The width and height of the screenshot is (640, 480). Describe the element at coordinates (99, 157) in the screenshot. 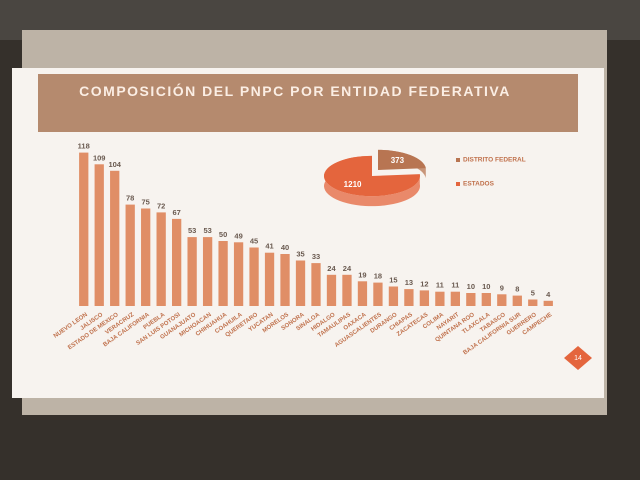

I see `value-label: 109` at that location.